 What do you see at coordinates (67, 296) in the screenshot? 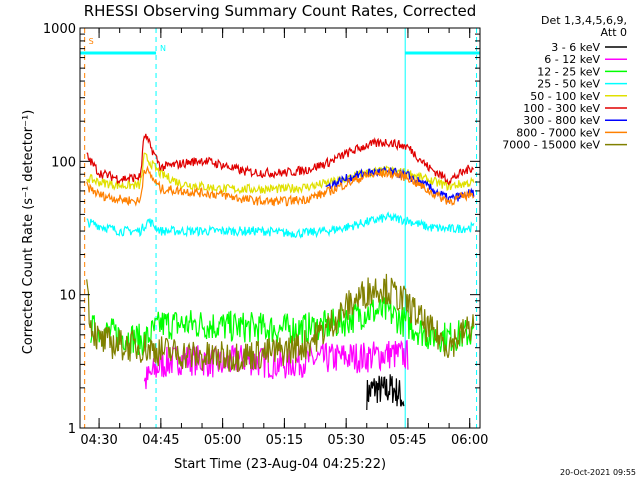
I see `y-tick-label: 10` at bounding box center [67, 296].